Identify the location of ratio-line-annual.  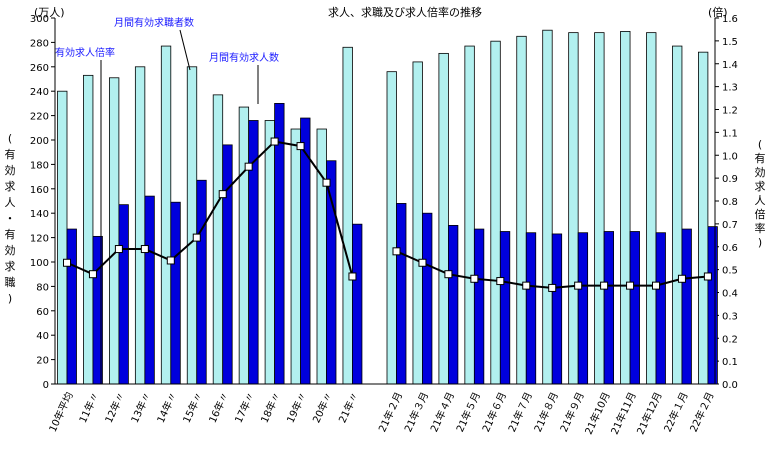
(210, 208).